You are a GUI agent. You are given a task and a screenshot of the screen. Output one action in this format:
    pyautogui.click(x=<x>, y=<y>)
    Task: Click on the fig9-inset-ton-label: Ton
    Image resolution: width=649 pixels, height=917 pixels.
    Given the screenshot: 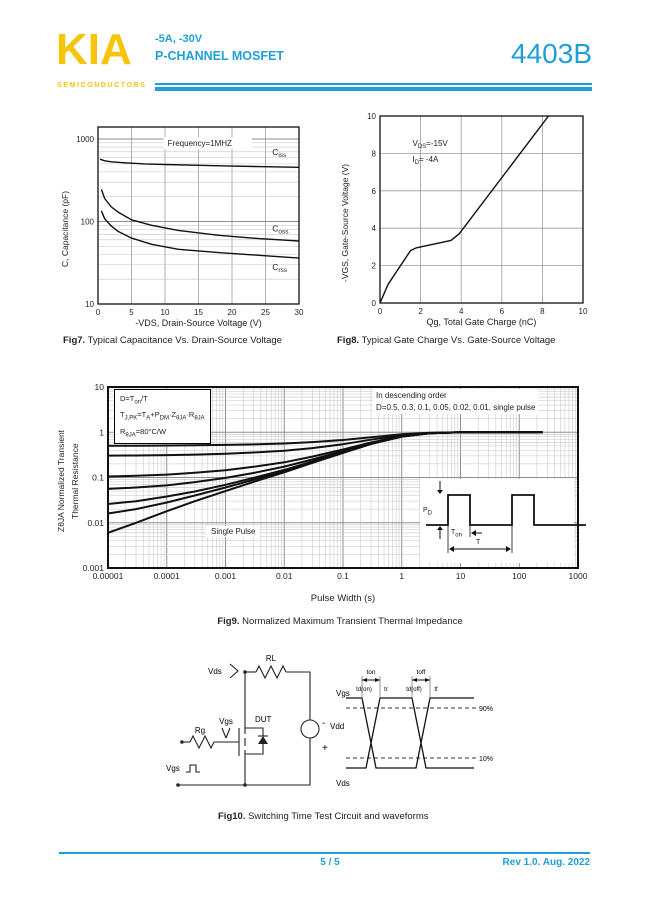 What is the action you would take?
    pyautogui.click(x=456, y=534)
    